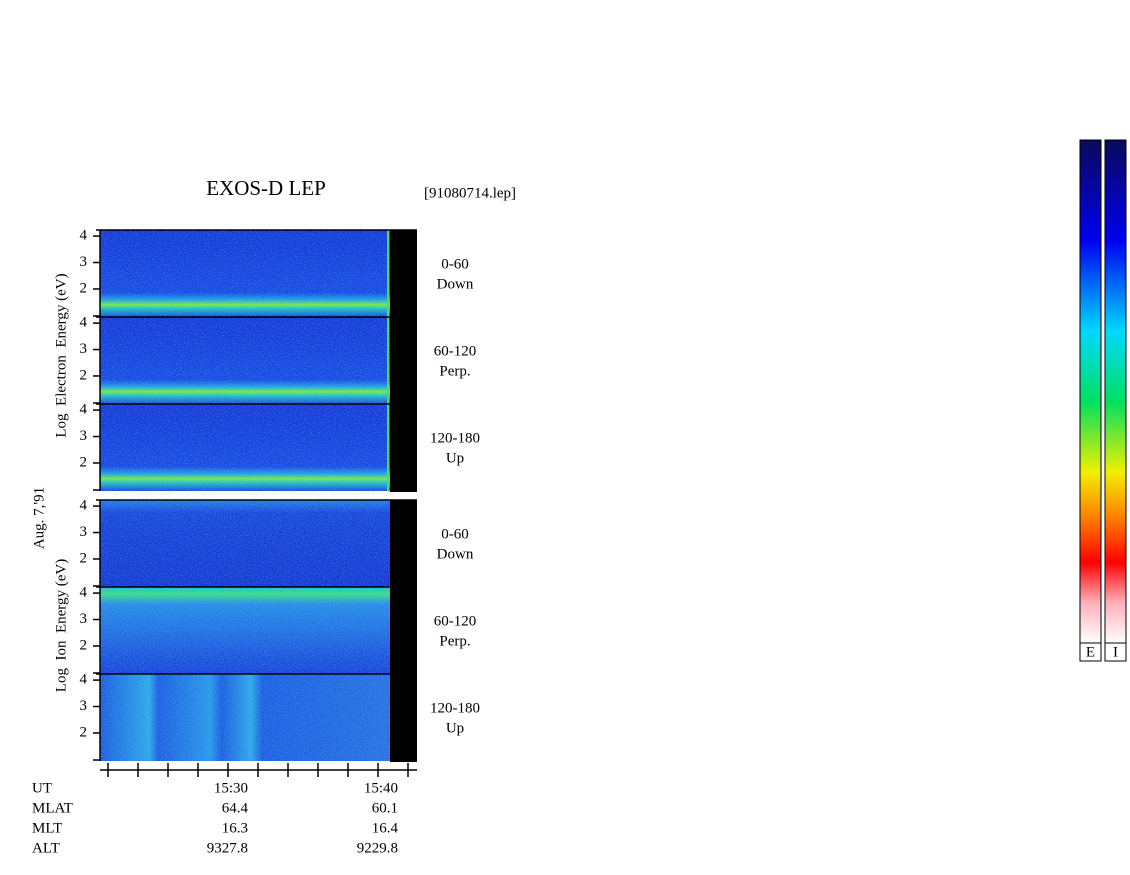  Describe the element at coordinates (266, 188) in the screenshot. I see `title: EXOS-D LEP` at that location.